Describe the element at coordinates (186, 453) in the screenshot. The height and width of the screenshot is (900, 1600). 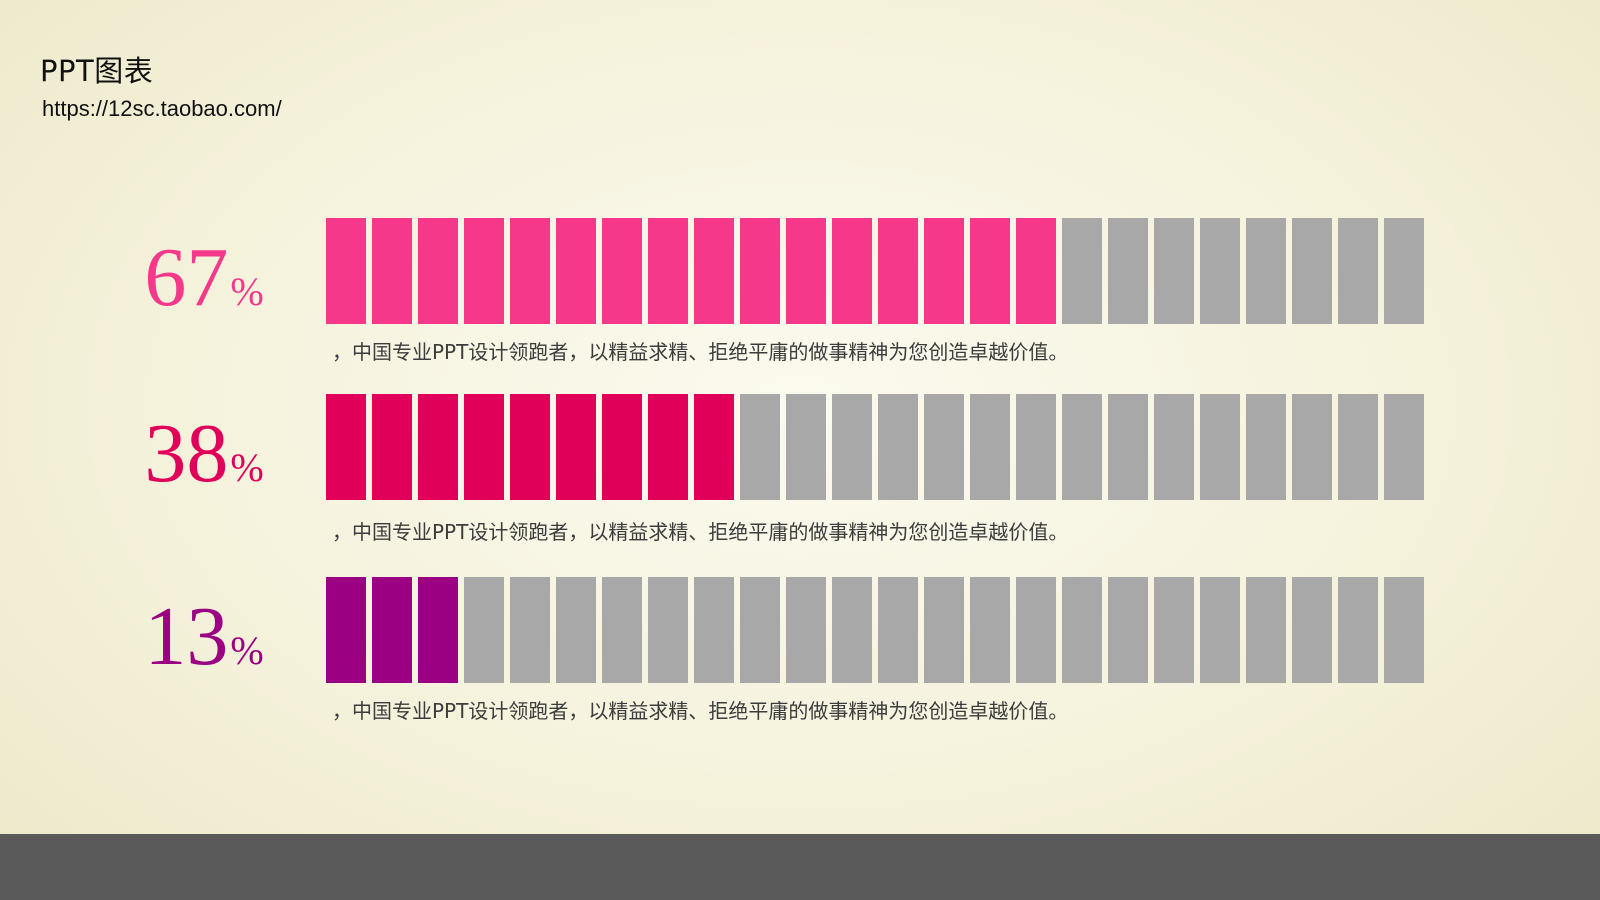
I see `percent-value: 38` at that location.